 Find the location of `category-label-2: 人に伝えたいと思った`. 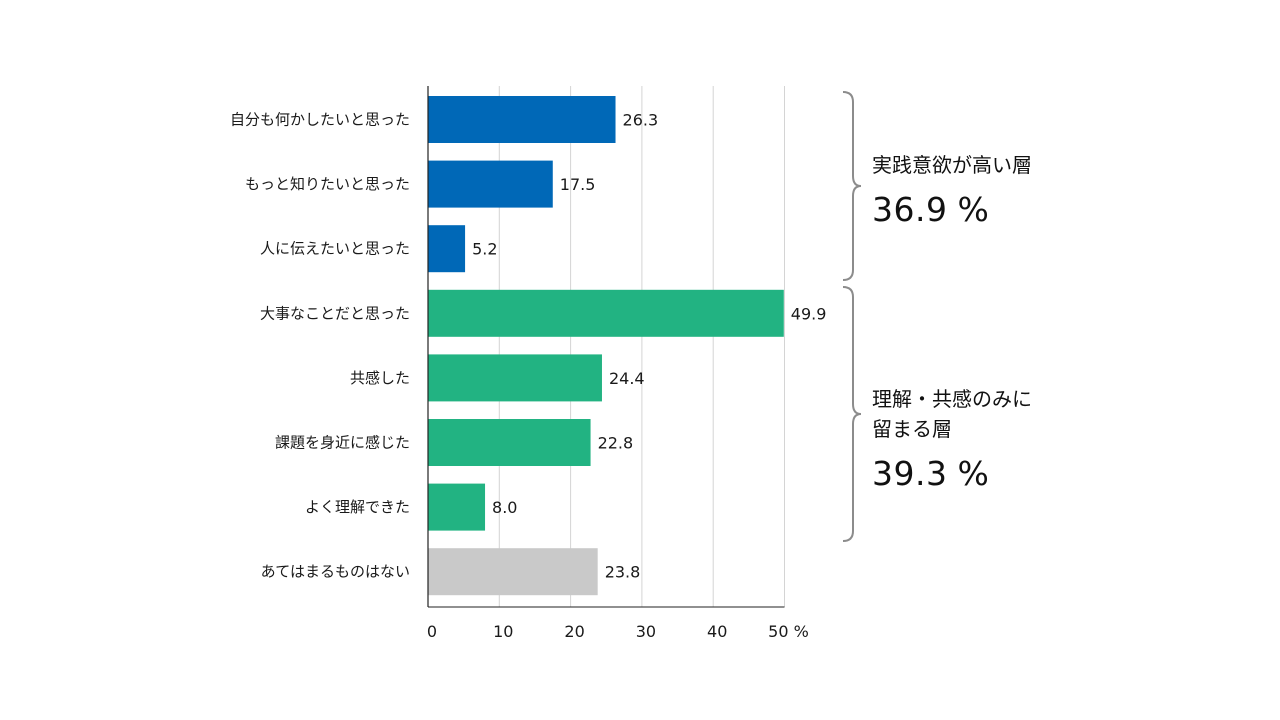

category-label-2: 人に伝えたいと思った is located at coordinates (335, 249).